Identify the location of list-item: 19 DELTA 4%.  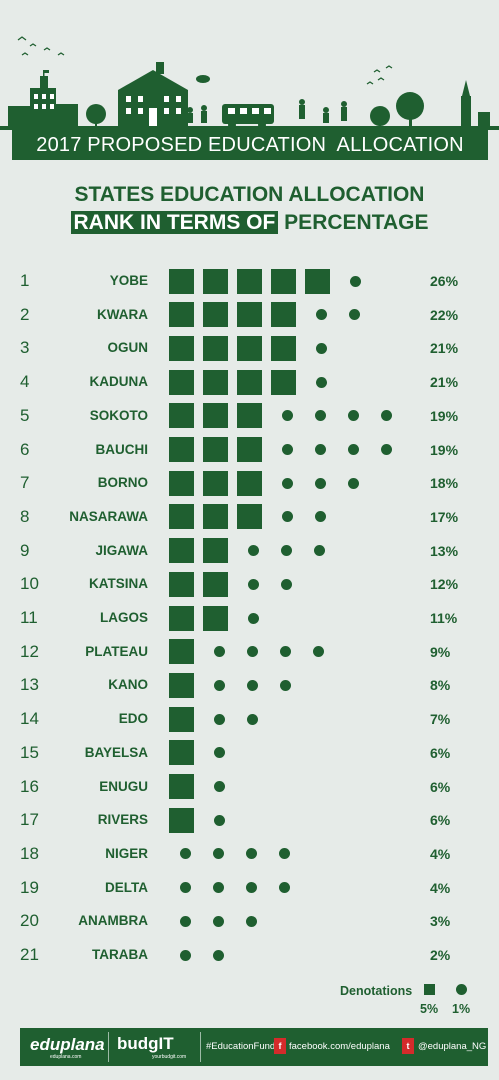
(249, 888).